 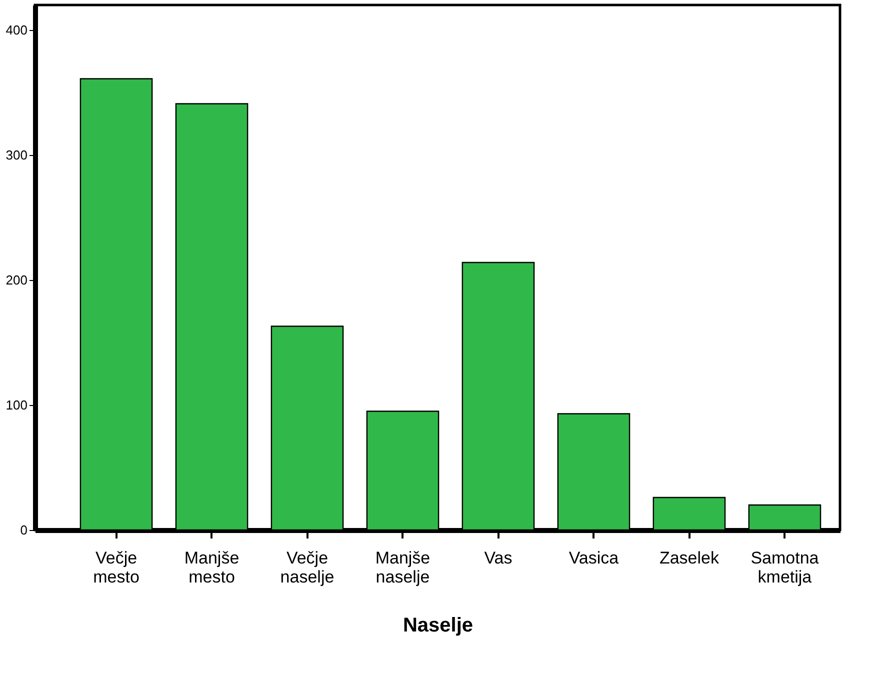 I want to click on x-tick-label: Večje naselje, so click(x=307, y=567).